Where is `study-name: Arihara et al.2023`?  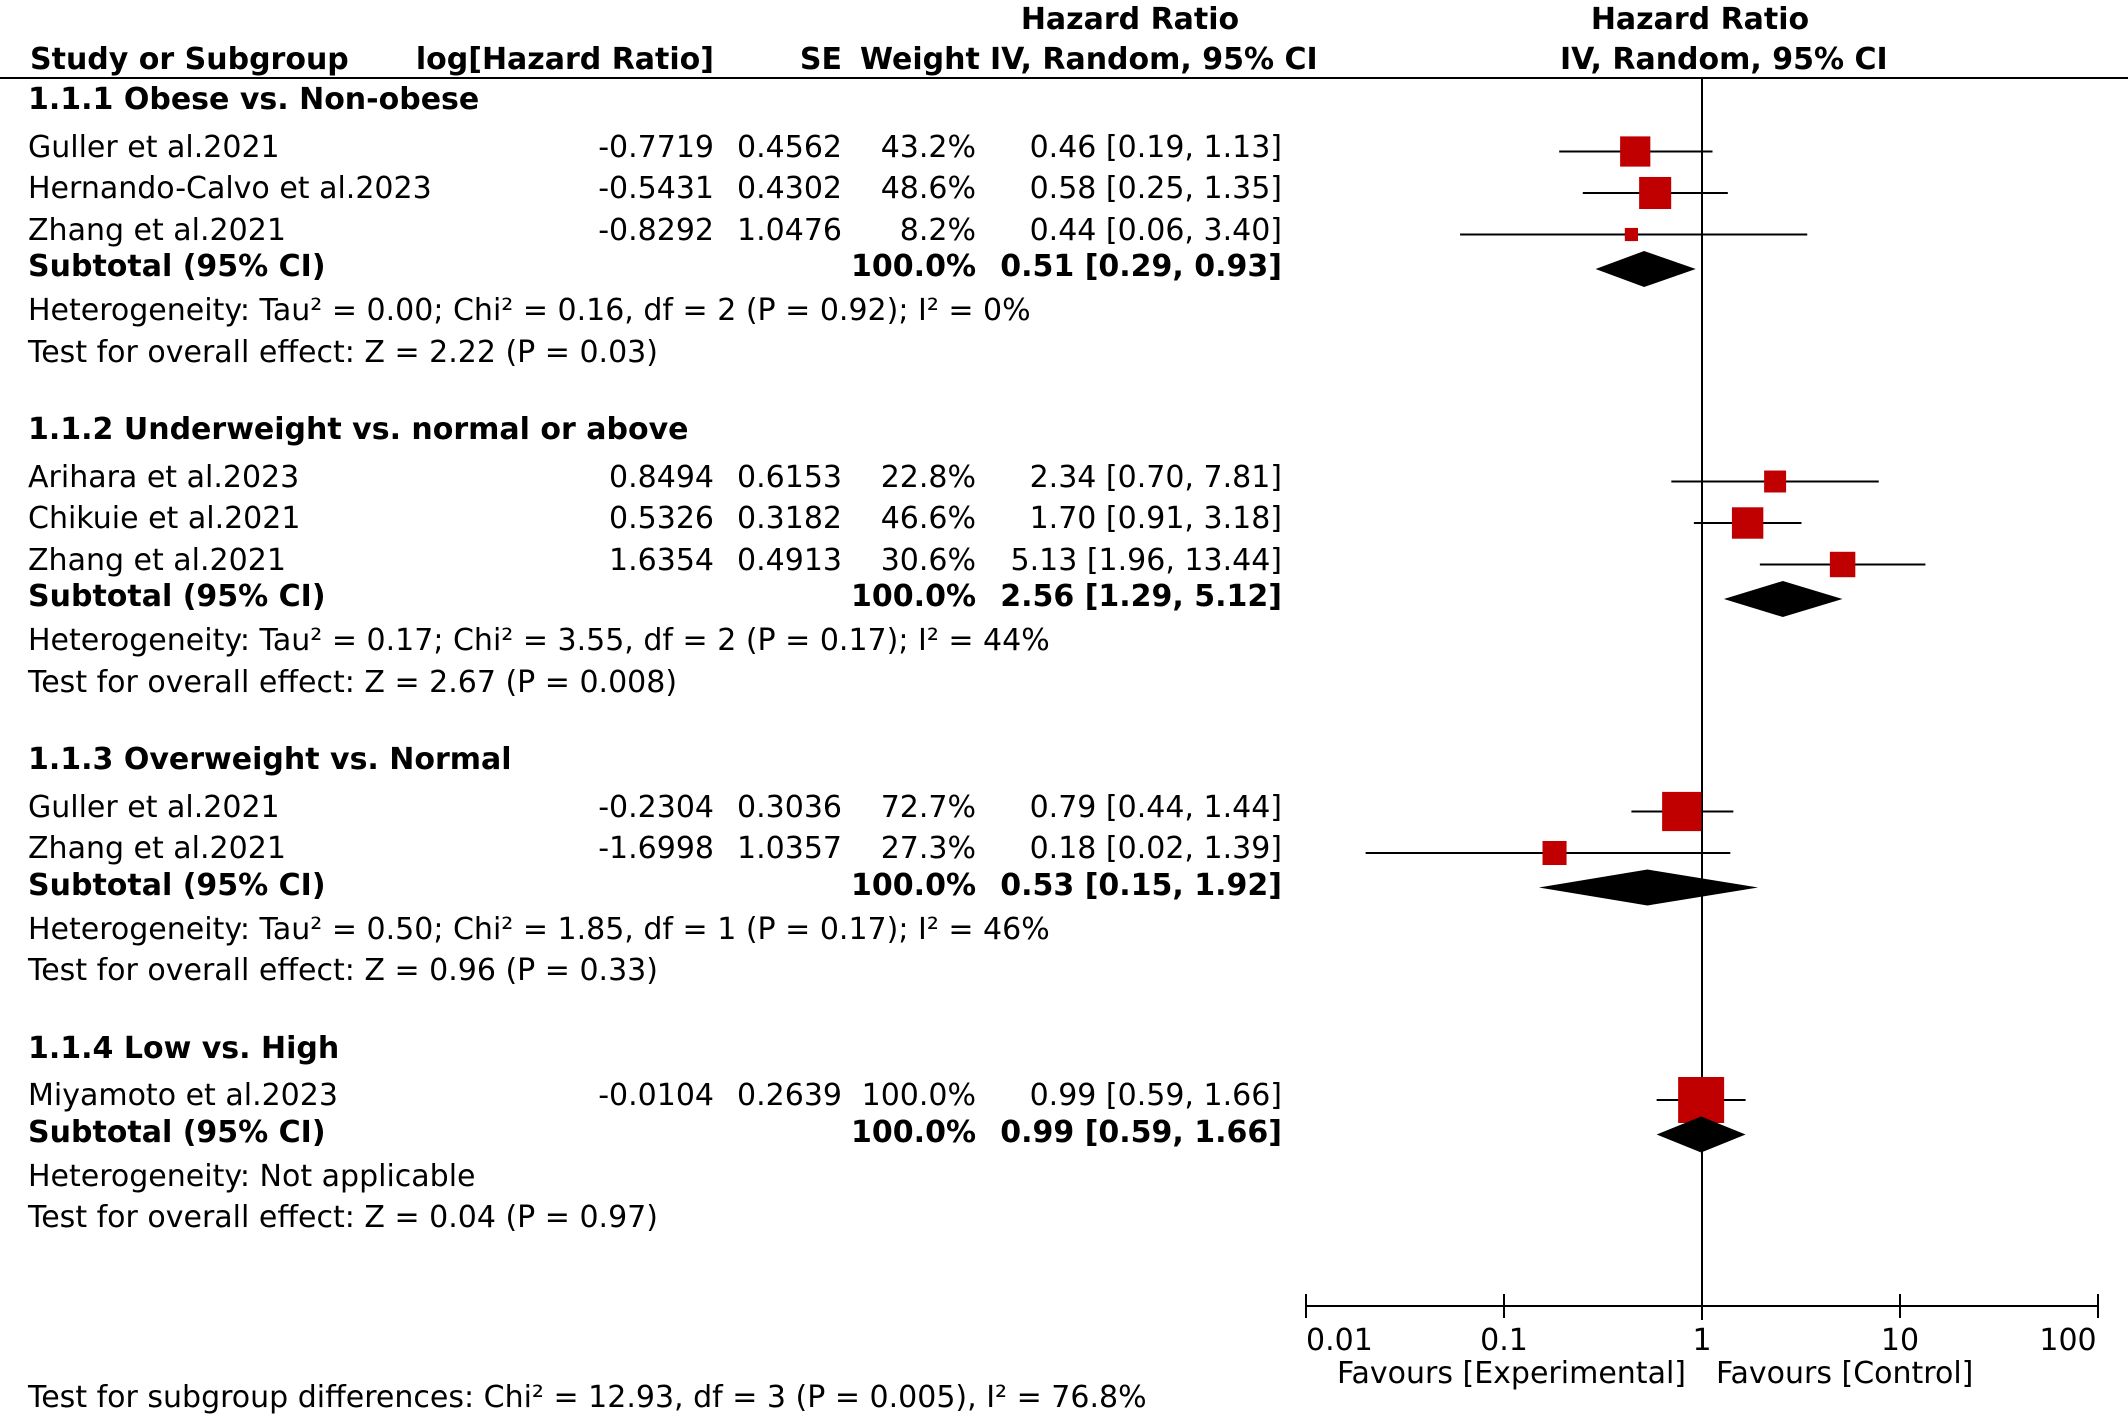
study-name: Arihara et al.2023 is located at coordinates (164, 477).